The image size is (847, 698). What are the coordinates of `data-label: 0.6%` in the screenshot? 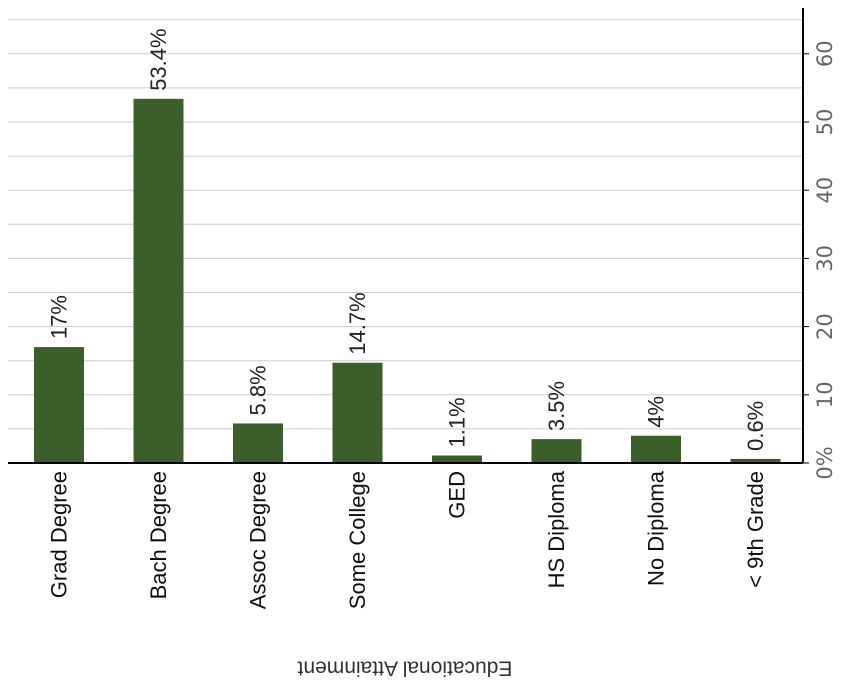 It's located at (755, 426).